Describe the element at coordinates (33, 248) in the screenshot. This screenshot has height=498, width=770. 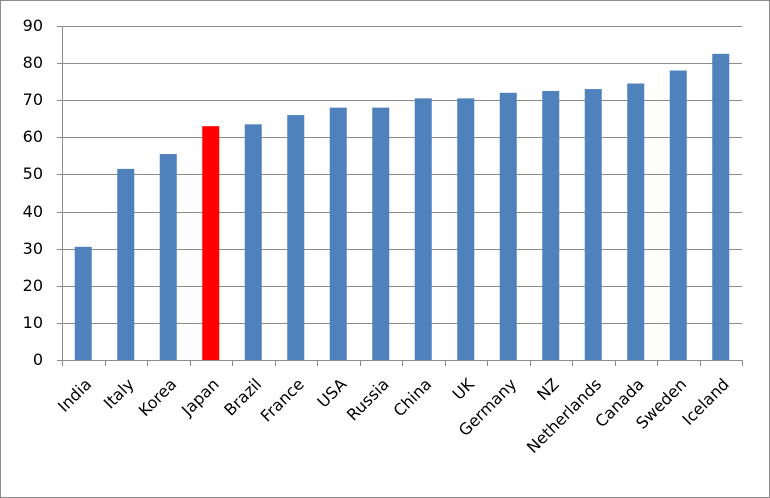
I see `y-tick-label: 30` at that location.